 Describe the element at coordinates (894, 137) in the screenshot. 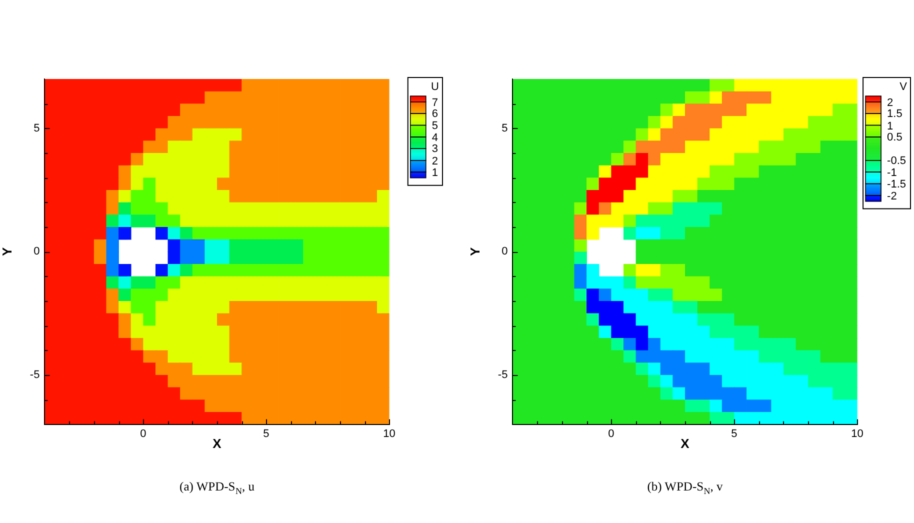

I see `color-bar-label: 0.5` at that location.